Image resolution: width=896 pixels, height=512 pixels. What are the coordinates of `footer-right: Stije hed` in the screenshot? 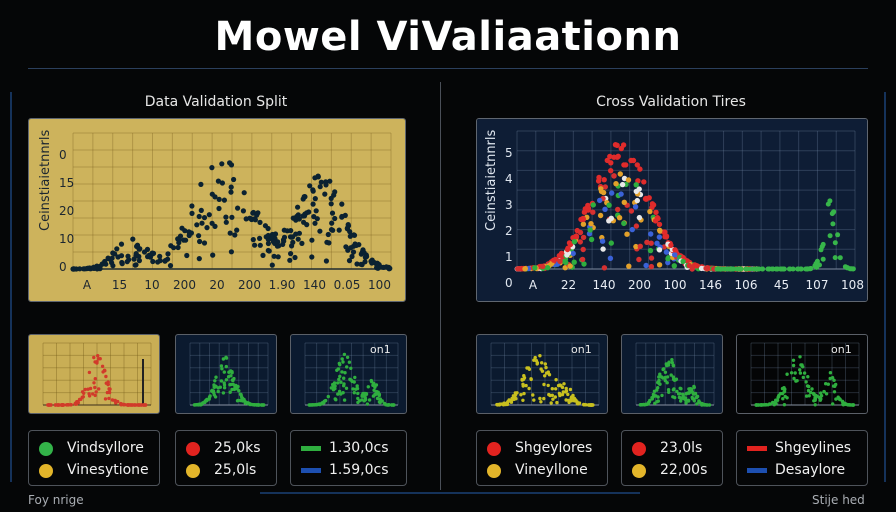 It's located at (838, 500).